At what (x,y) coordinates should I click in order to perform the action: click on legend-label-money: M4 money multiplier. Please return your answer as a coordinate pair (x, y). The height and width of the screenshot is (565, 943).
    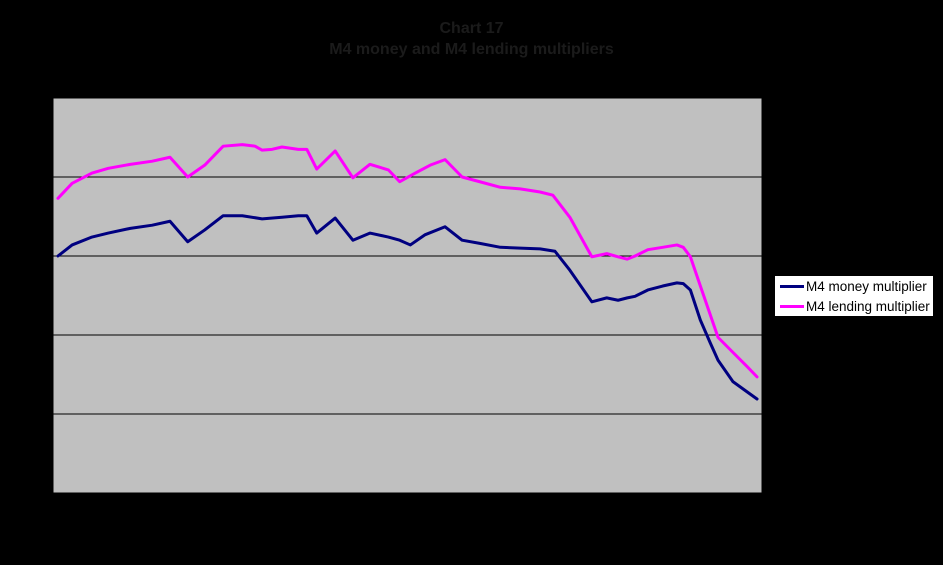
    Looking at the image, I should click on (866, 286).